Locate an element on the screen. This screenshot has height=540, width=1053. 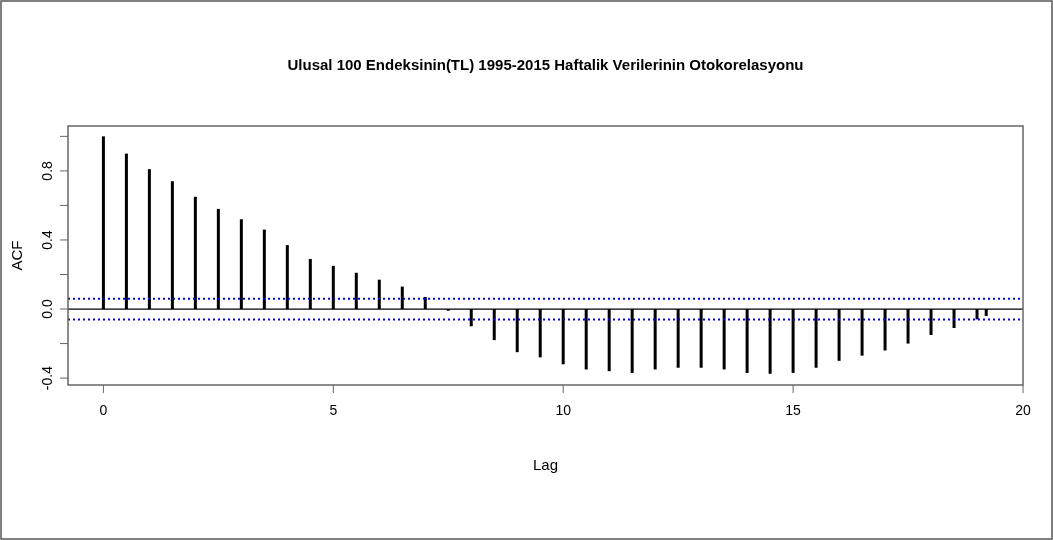
x-tick-label: 5 is located at coordinates (333, 410).